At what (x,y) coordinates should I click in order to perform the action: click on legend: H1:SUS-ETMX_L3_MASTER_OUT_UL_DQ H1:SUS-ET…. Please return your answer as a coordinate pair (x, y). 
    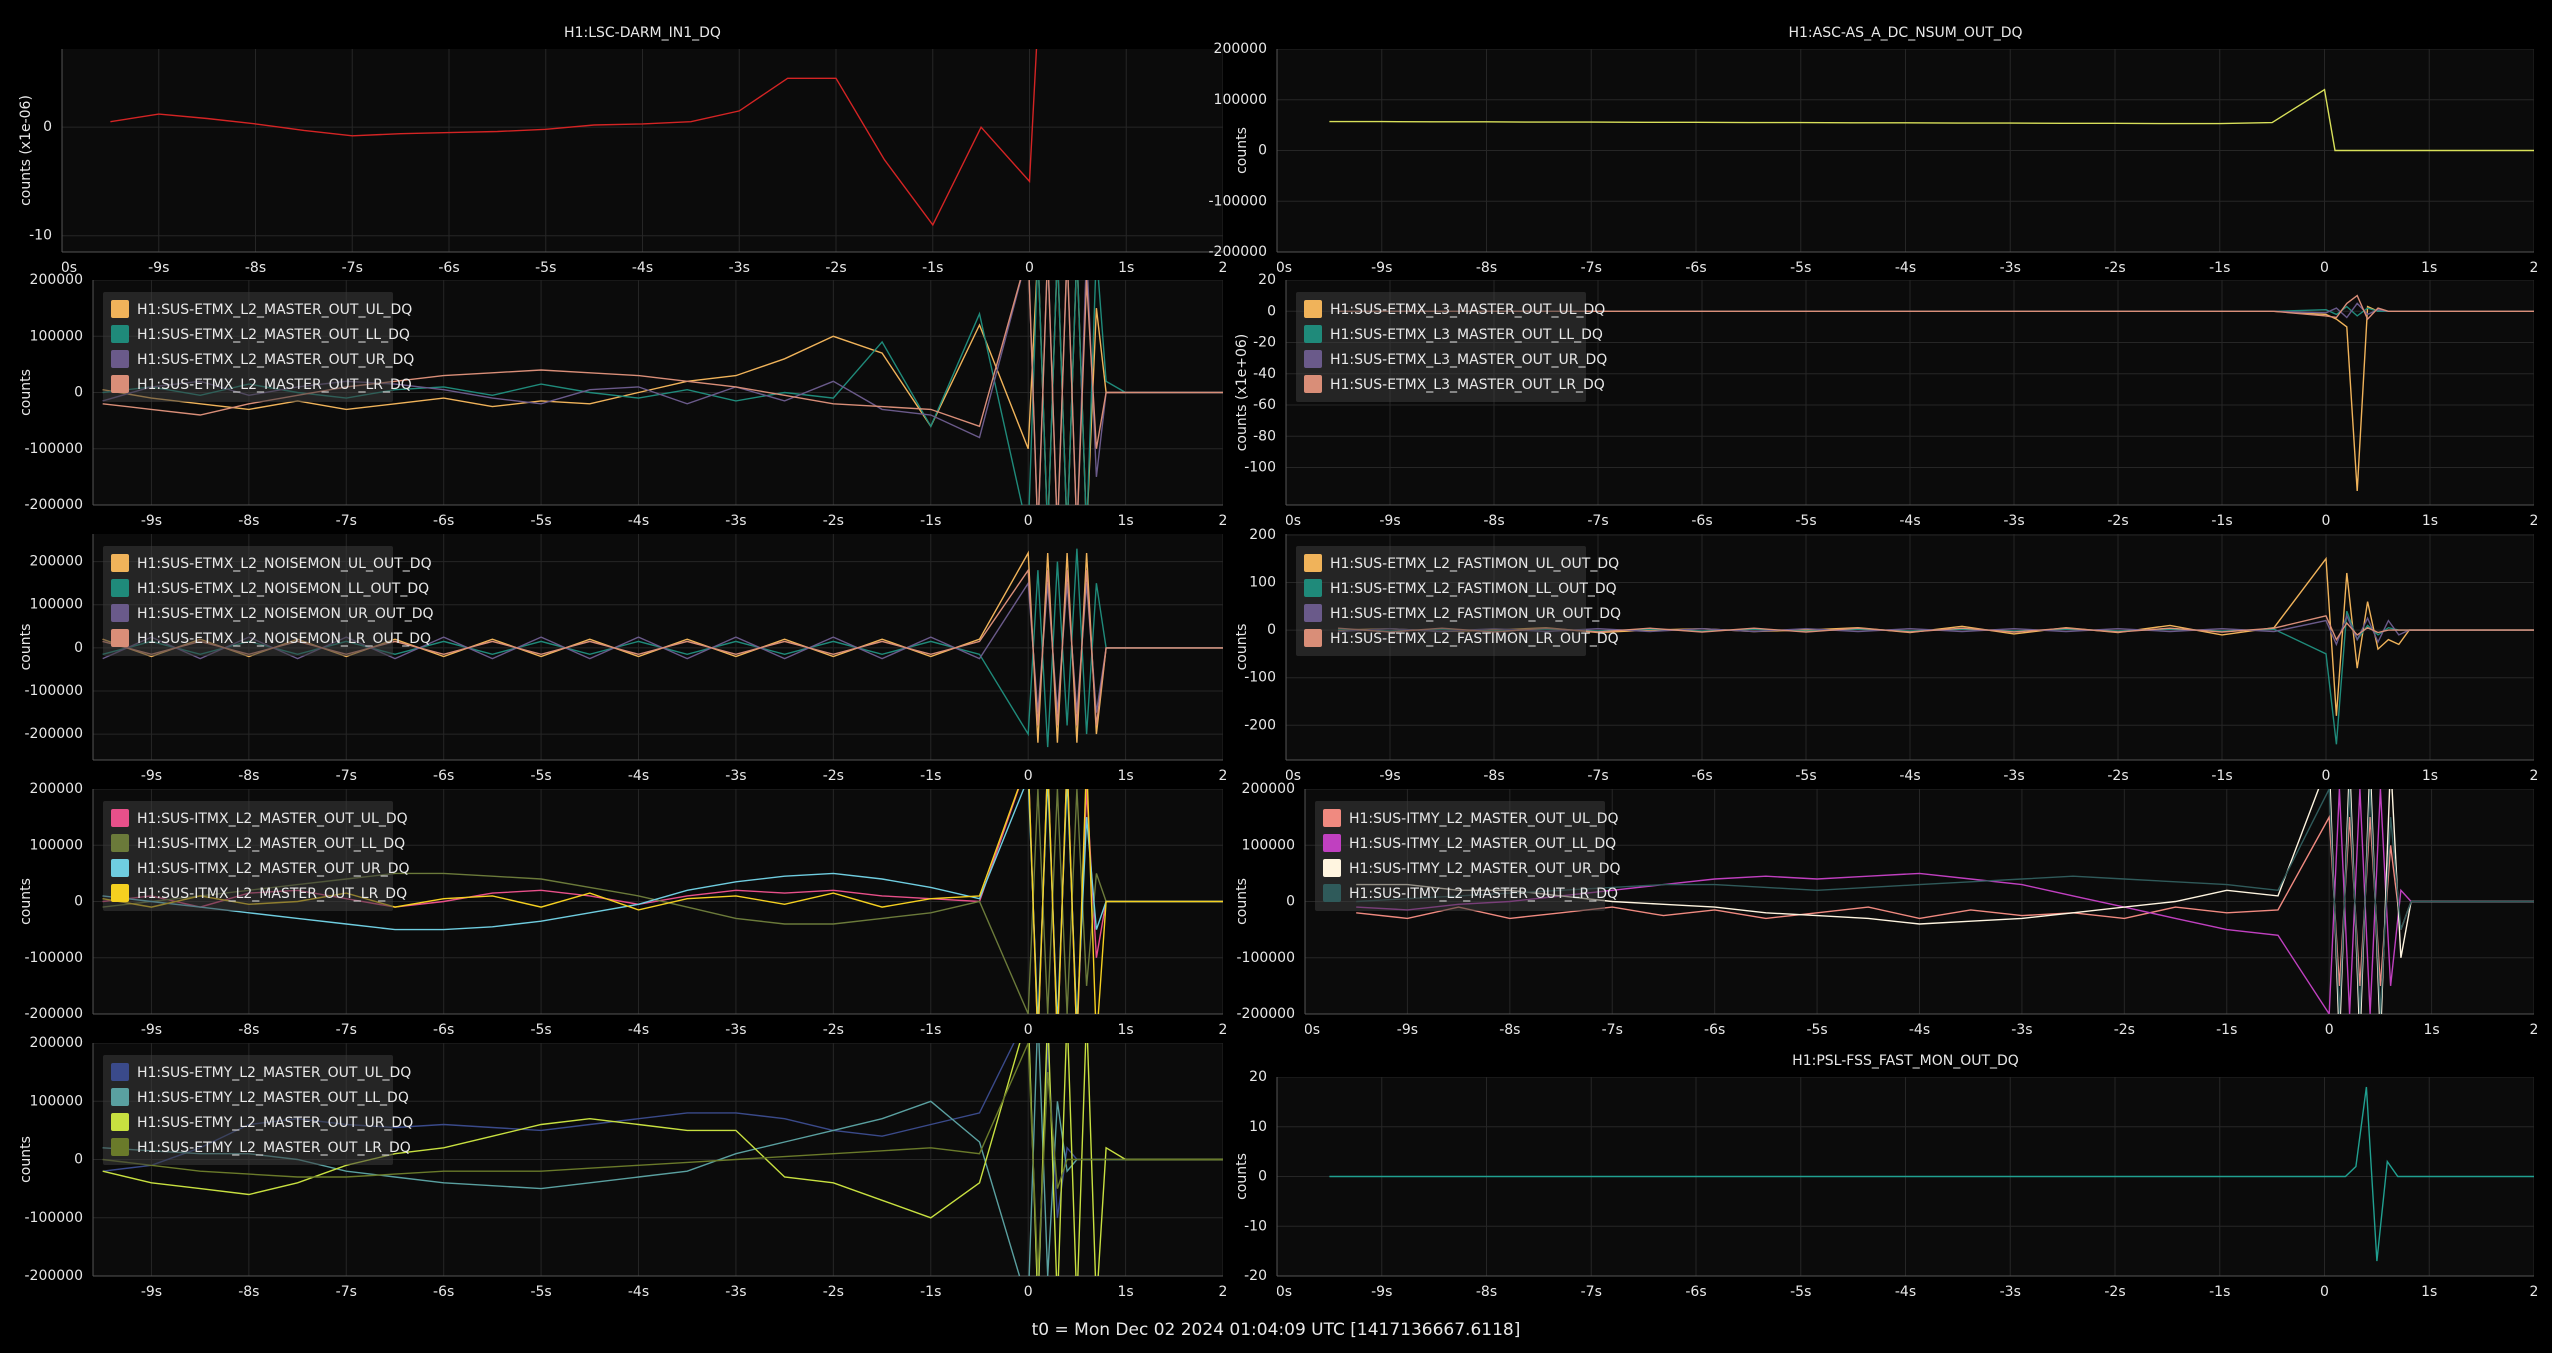
    Looking at the image, I should click on (1451, 347).